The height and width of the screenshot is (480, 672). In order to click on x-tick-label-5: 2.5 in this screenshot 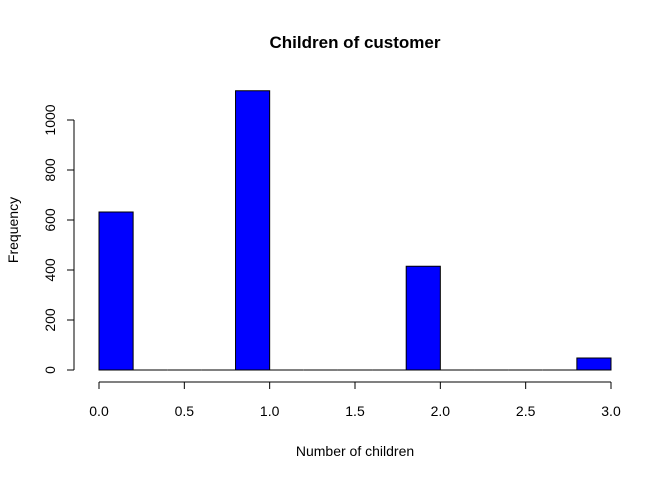, I will do `click(526, 411)`.